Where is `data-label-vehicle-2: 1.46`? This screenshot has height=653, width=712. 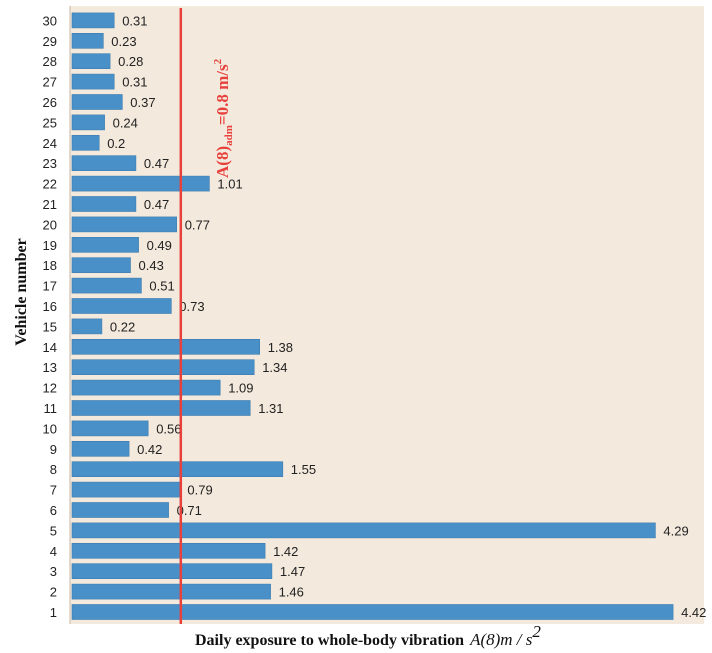 data-label-vehicle-2: 1.46 is located at coordinates (291, 592).